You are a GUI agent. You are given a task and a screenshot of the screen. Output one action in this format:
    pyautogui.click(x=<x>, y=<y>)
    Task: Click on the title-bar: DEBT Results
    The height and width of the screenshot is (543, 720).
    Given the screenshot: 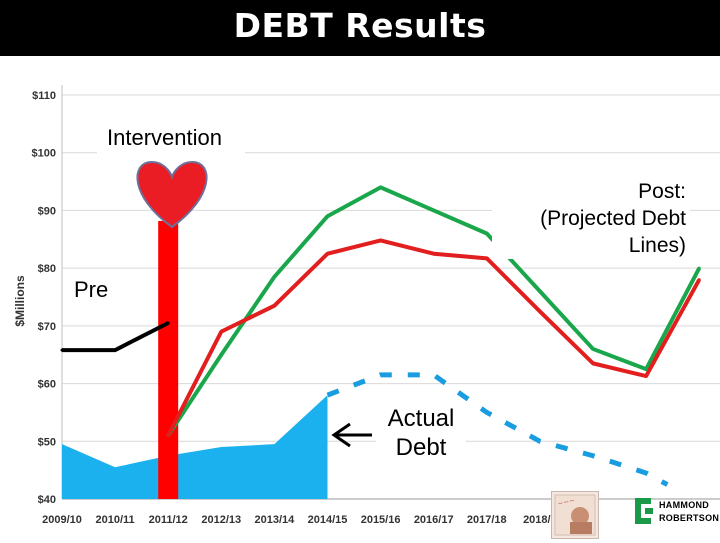 What is the action you would take?
    pyautogui.click(x=360, y=28)
    